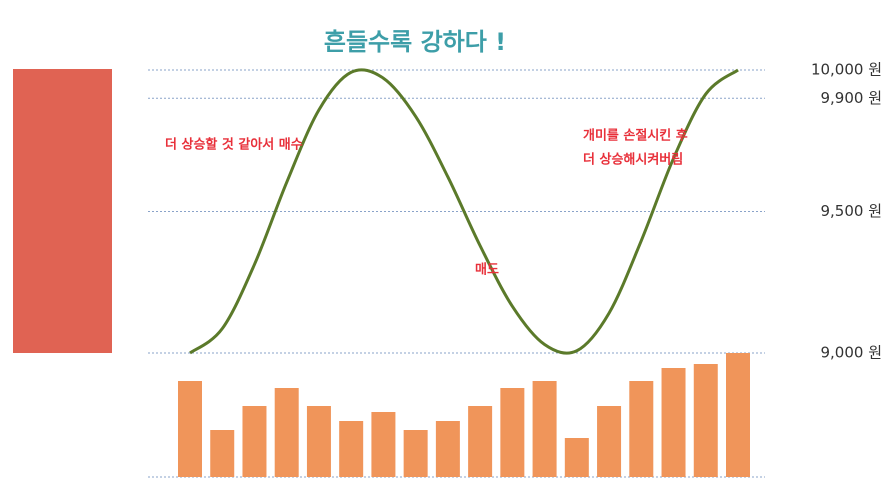  What do you see at coordinates (234, 145) in the screenshot?
I see `annotation: 더 상승할 것 같아서 매수` at bounding box center [234, 145].